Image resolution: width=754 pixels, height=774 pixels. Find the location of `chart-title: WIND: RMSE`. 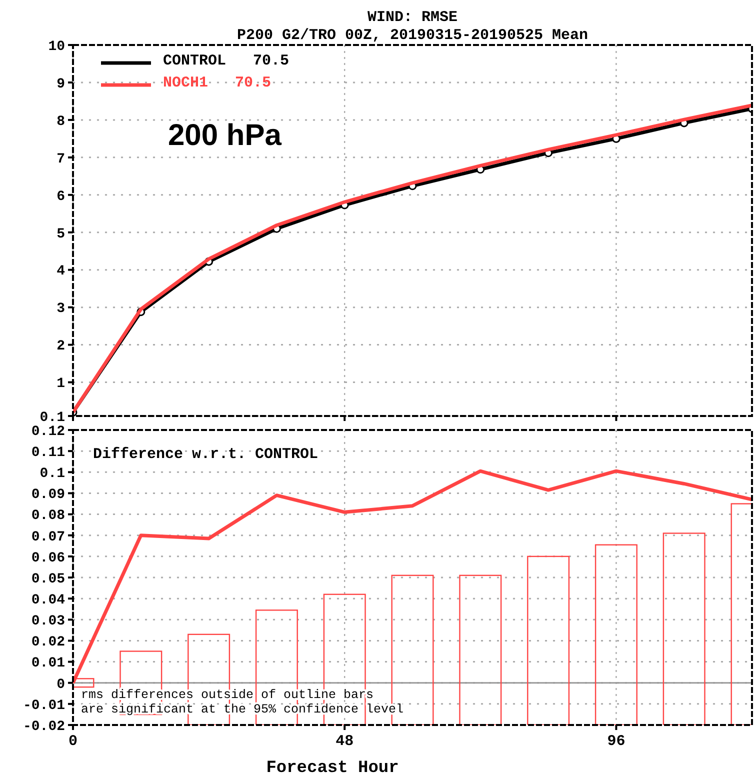

chart-title: WIND: RMSE is located at coordinates (412, 17).